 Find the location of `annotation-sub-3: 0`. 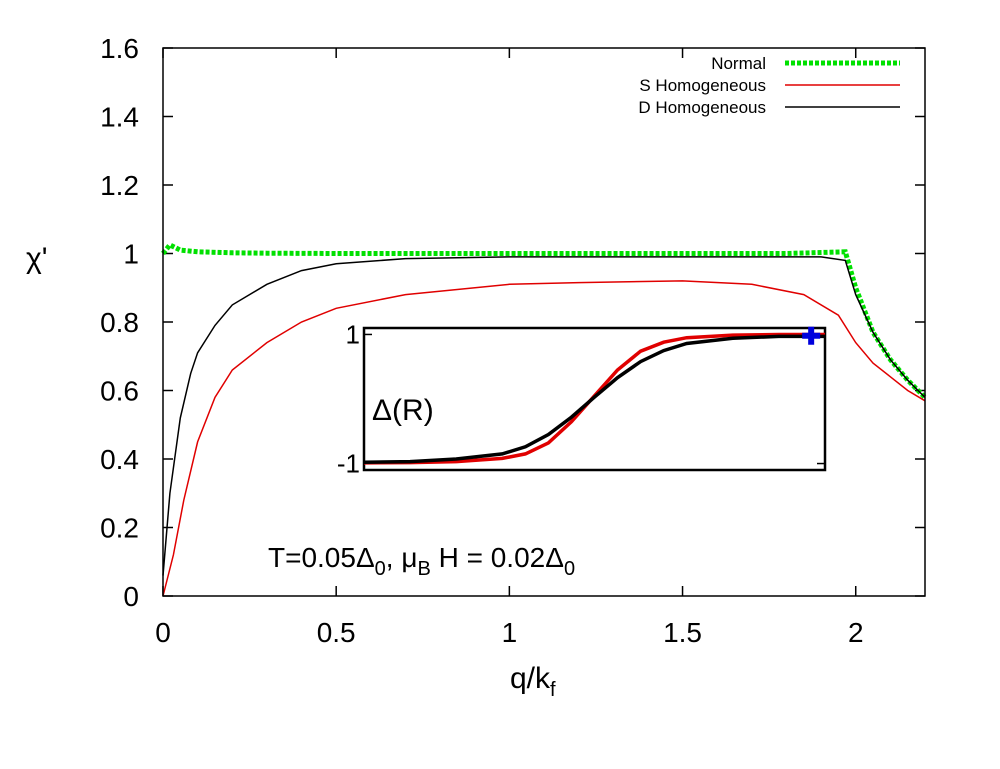

annotation-sub-3: 0 is located at coordinates (569, 569).